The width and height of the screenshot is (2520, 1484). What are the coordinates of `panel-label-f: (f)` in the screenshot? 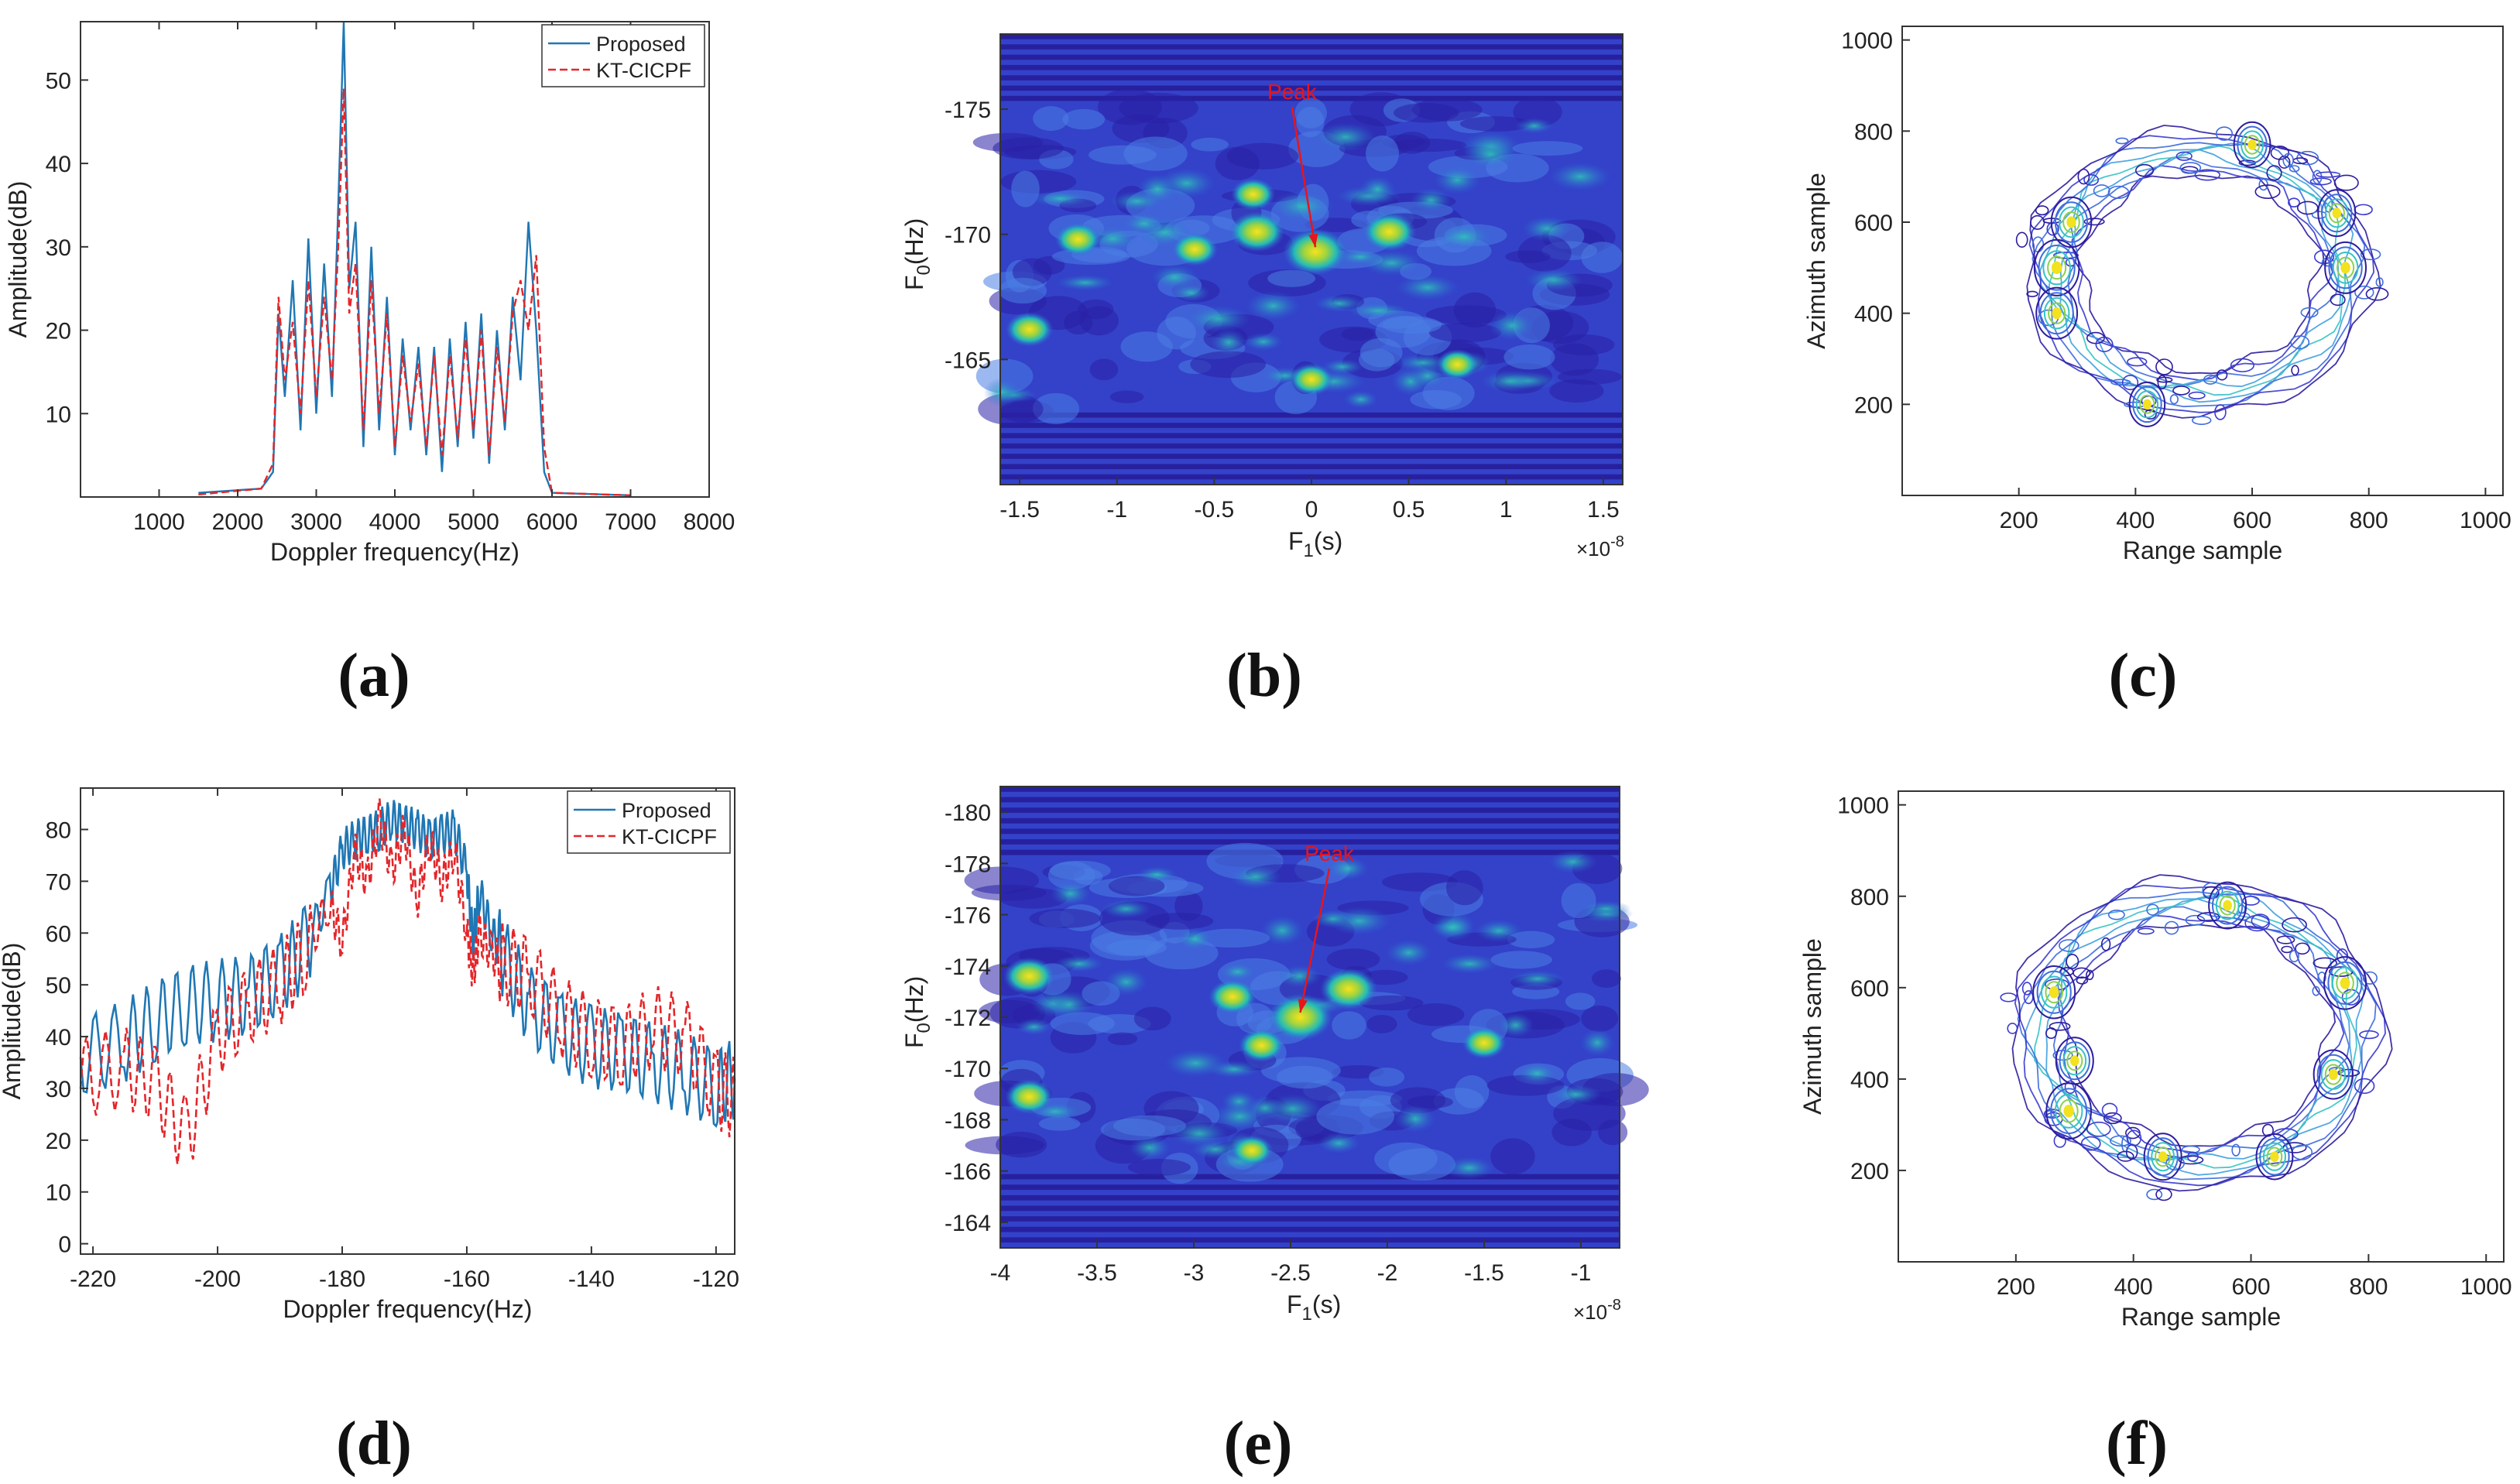 It's located at (2137, 1444).